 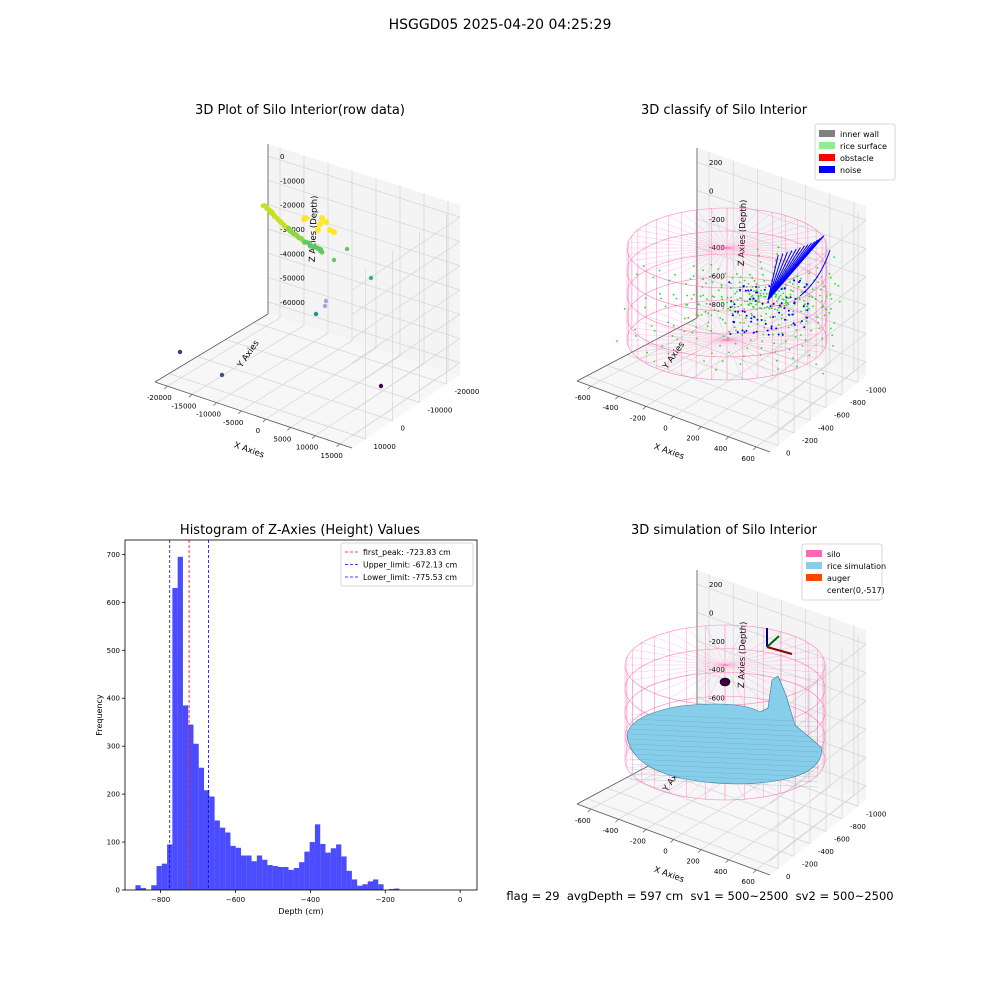 I want to click on raw-xtick-label: 15000, so click(x=332, y=456).